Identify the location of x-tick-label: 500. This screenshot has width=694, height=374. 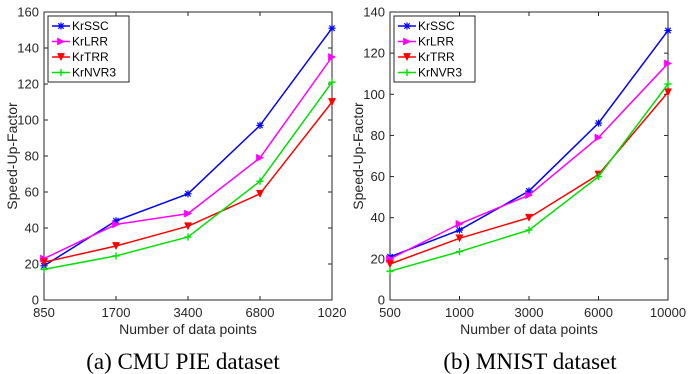
(390, 312).